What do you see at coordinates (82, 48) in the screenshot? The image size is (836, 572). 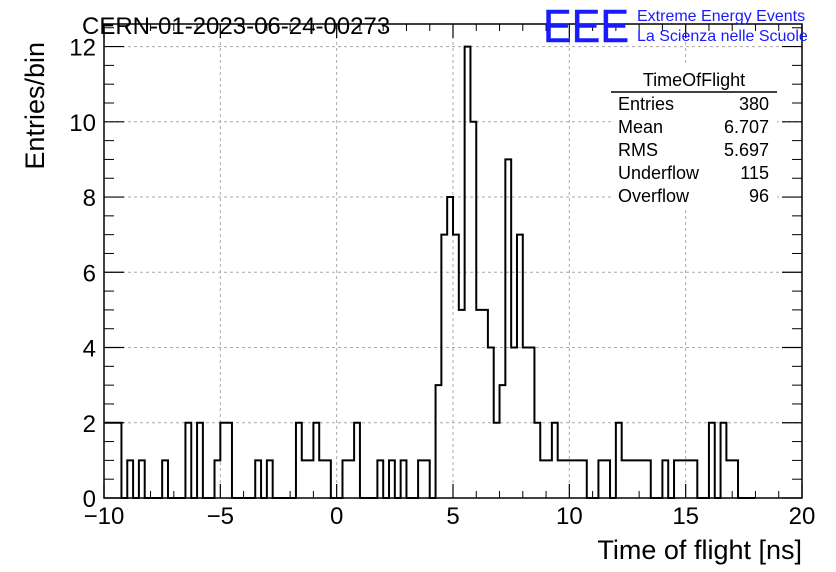 I see `y-tick-label: 12` at bounding box center [82, 48].